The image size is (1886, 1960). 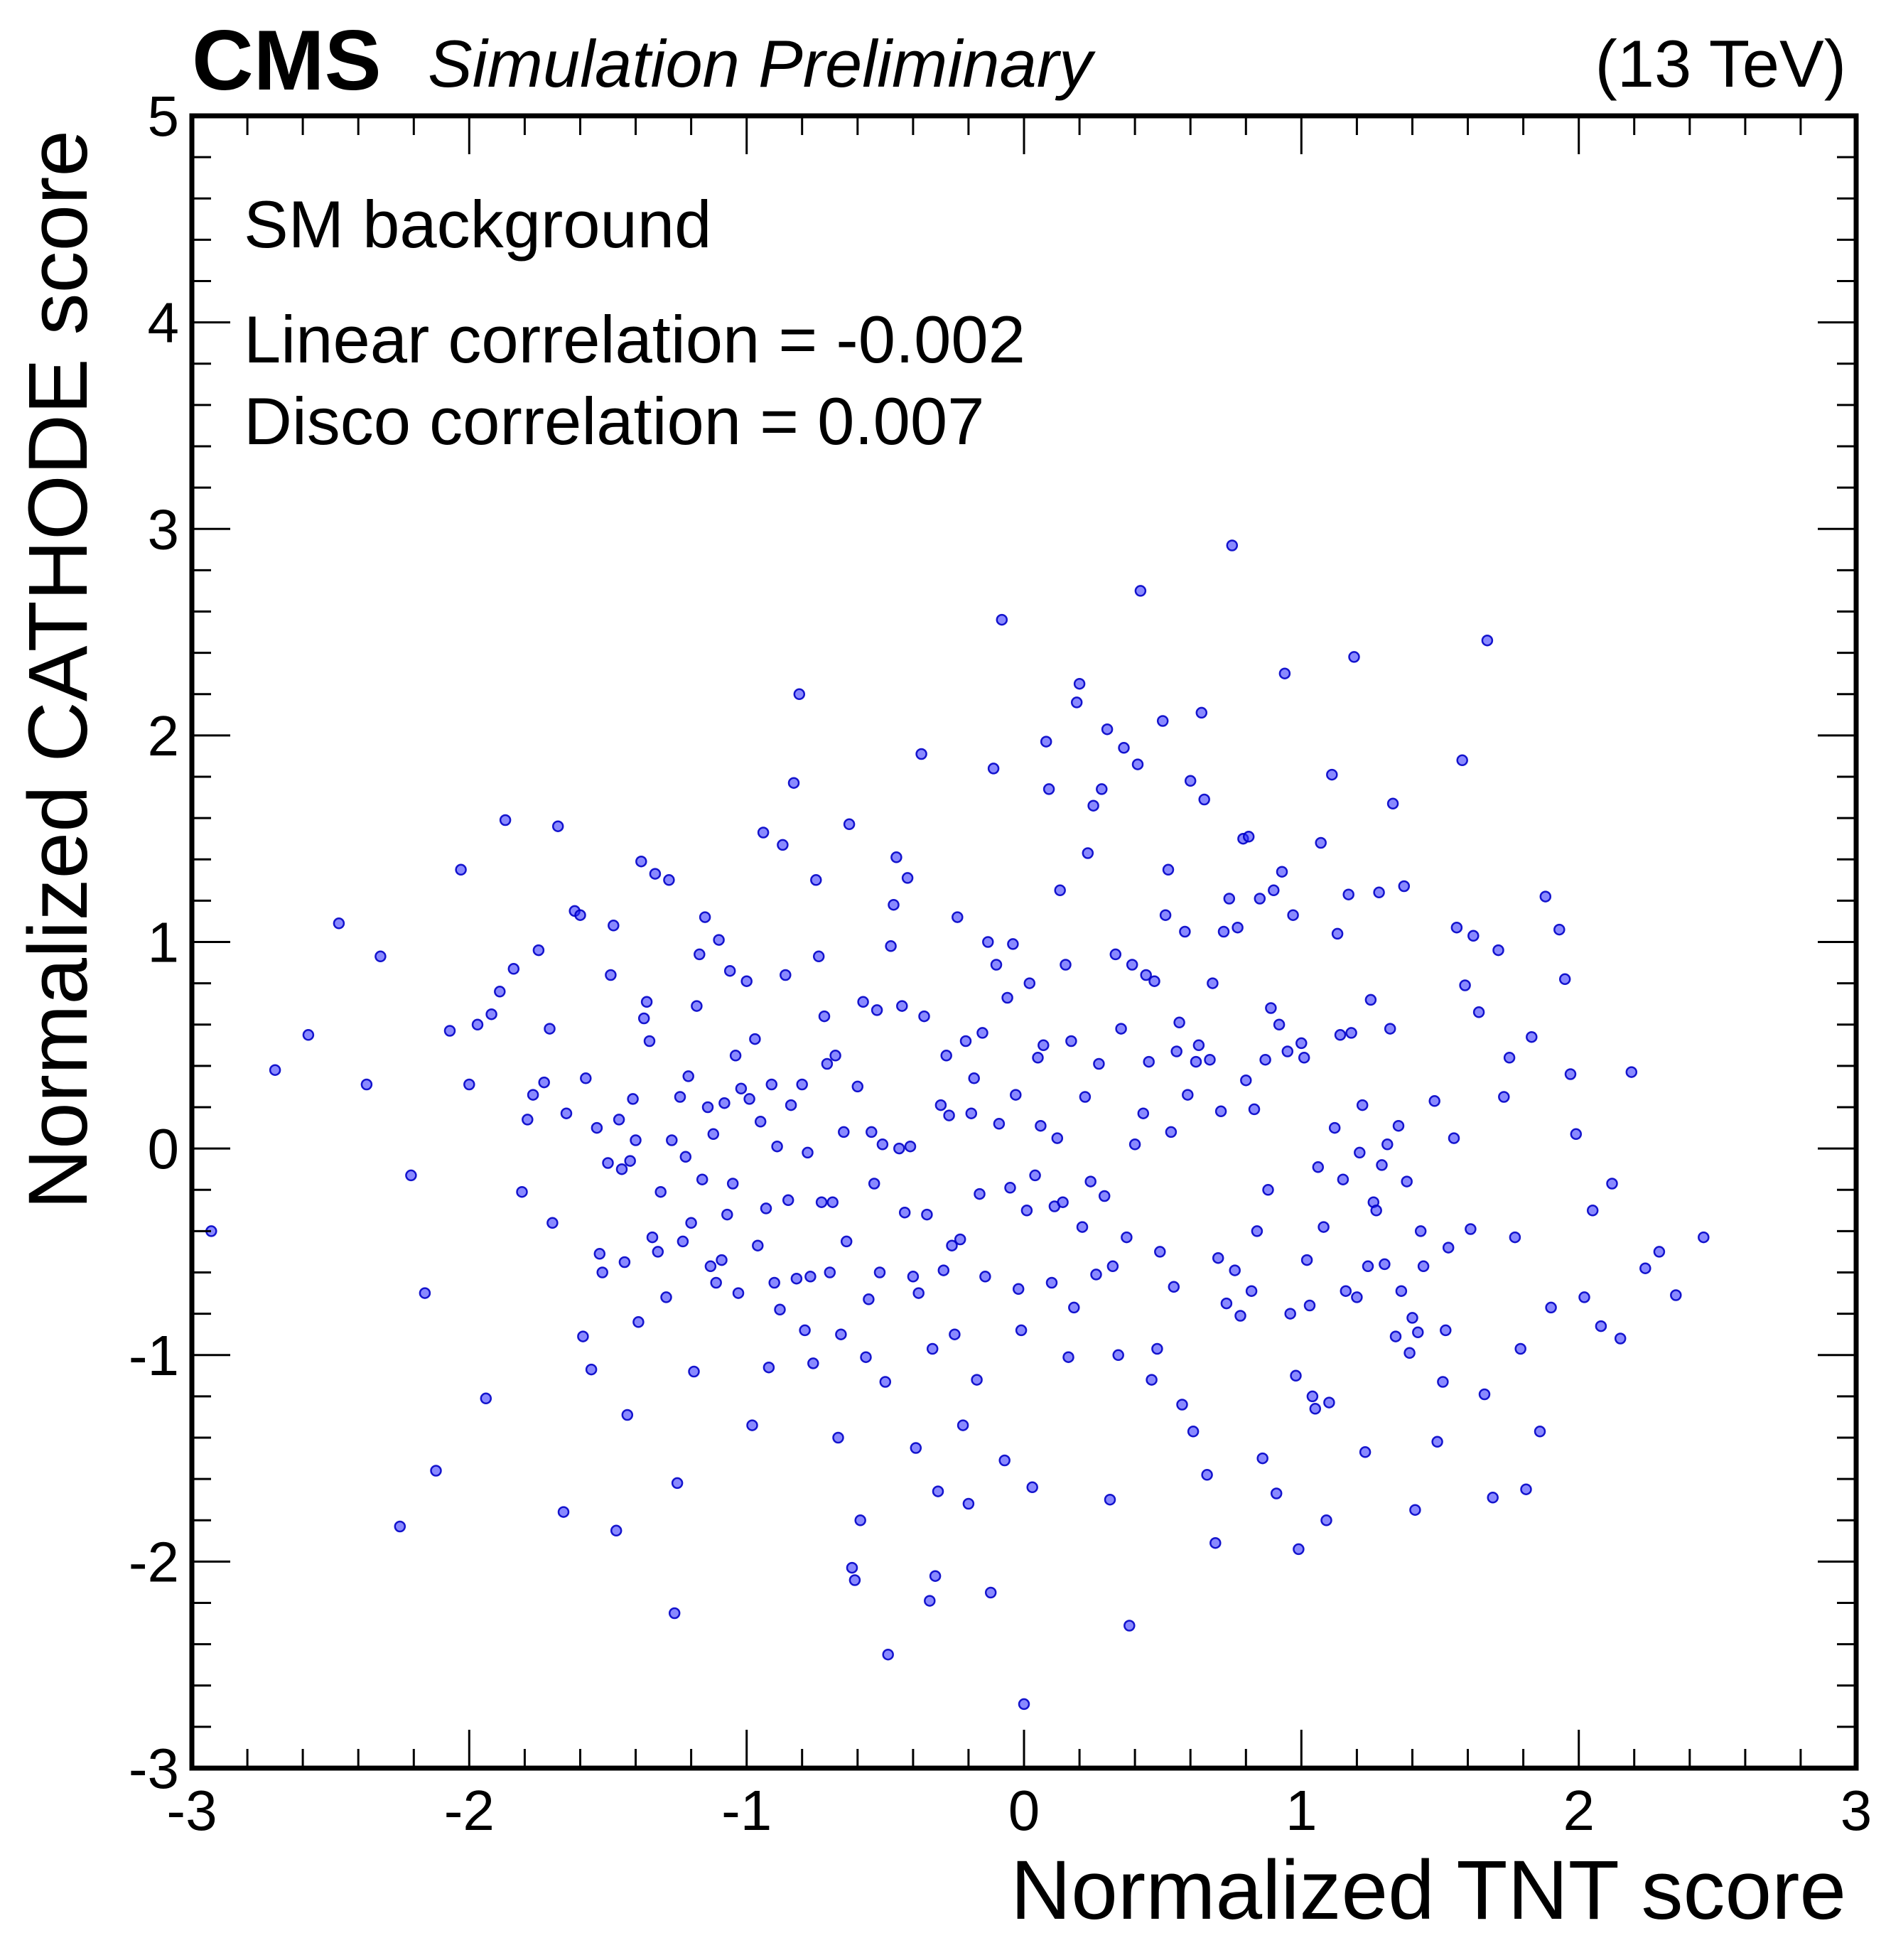 What do you see at coordinates (1428, 1890) in the screenshot?
I see `x-axis-title: Normalized TNT score` at bounding box center [1428, 1890].